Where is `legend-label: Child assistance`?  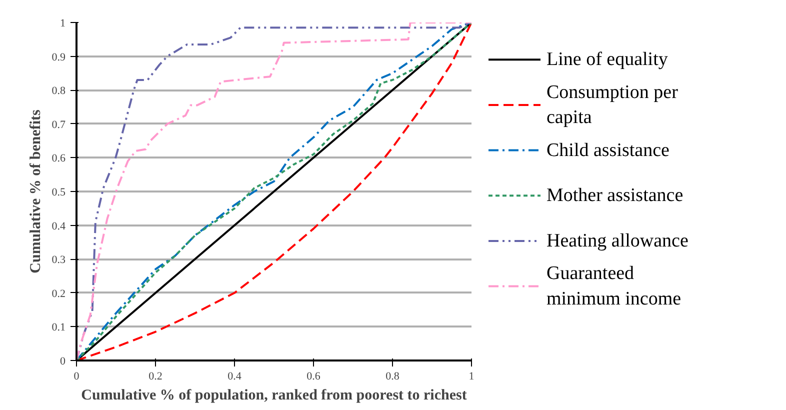
legend-label: Child assistance is located at coordinates (608, 150).